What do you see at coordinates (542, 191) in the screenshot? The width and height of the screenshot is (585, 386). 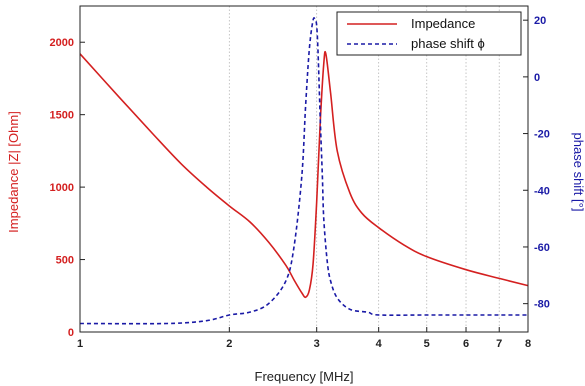 I see `right-y-tick-label--40: -40` at bounding box center [542, 191].